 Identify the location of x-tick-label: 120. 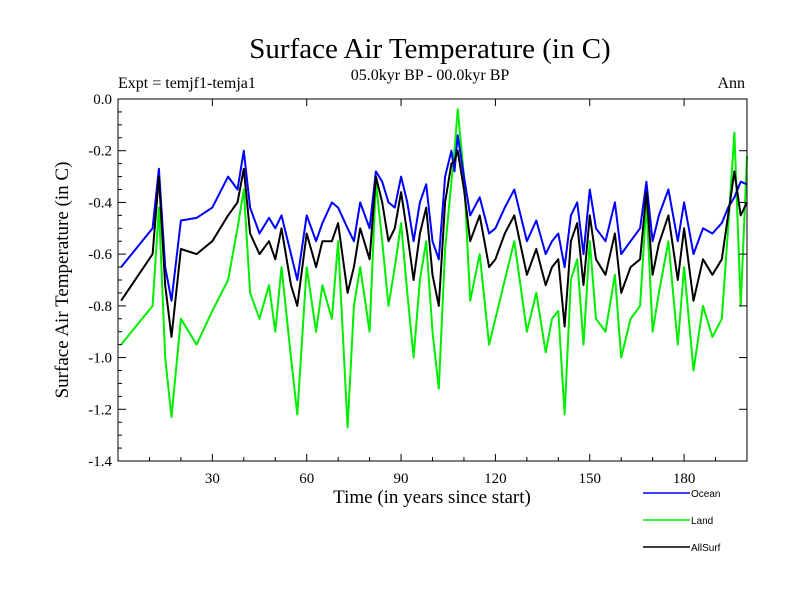
(495, 479).